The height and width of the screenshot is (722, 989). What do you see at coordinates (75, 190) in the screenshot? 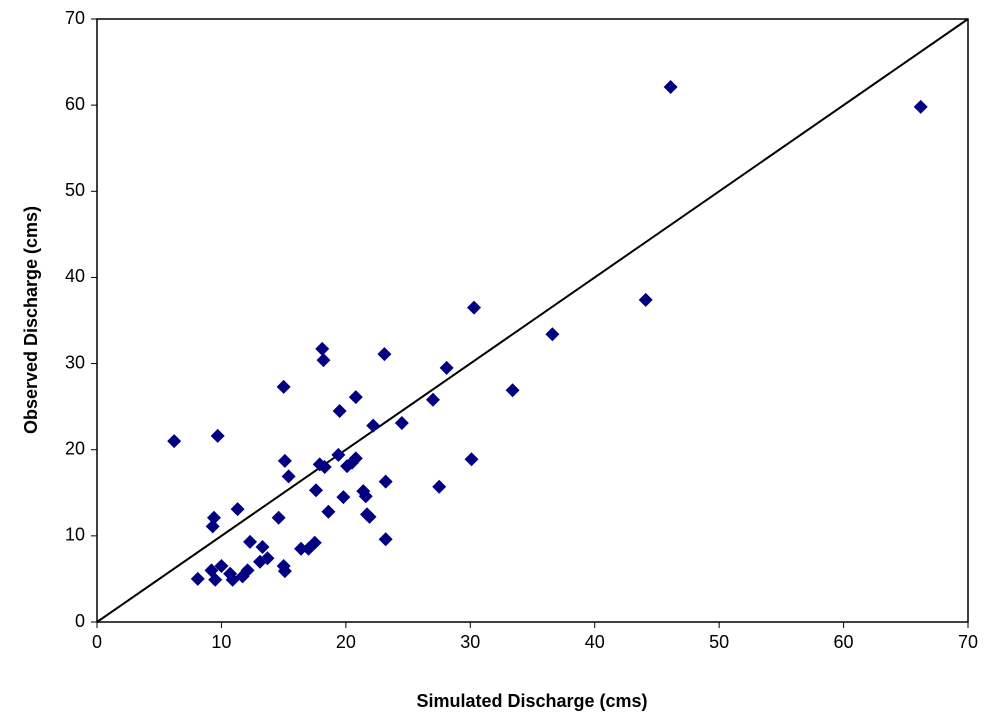
I see `y-tick-label: 50` at bounding box center [75, 190].